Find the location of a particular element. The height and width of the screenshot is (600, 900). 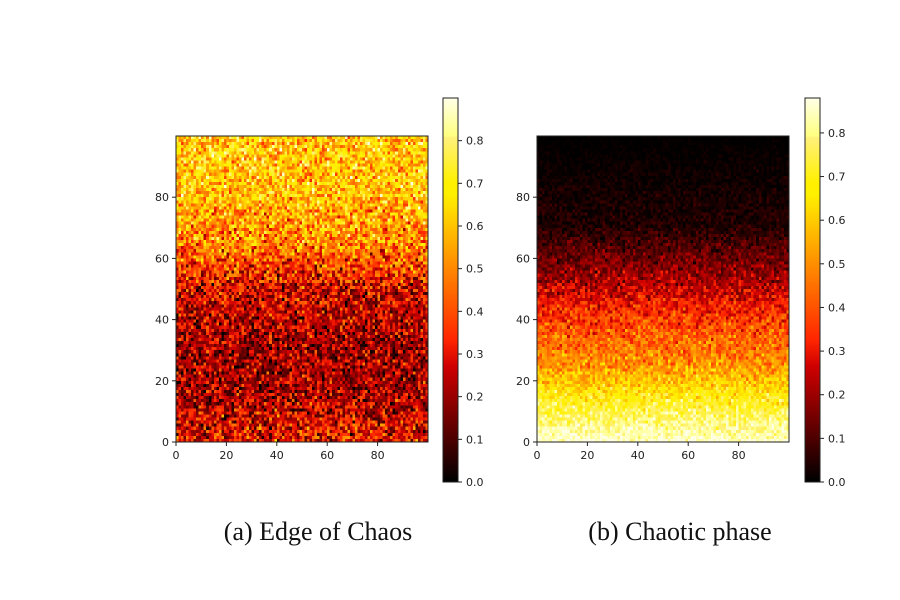

heatmap-b-y-tick-label: 0 is located at coordinates (526, 442).